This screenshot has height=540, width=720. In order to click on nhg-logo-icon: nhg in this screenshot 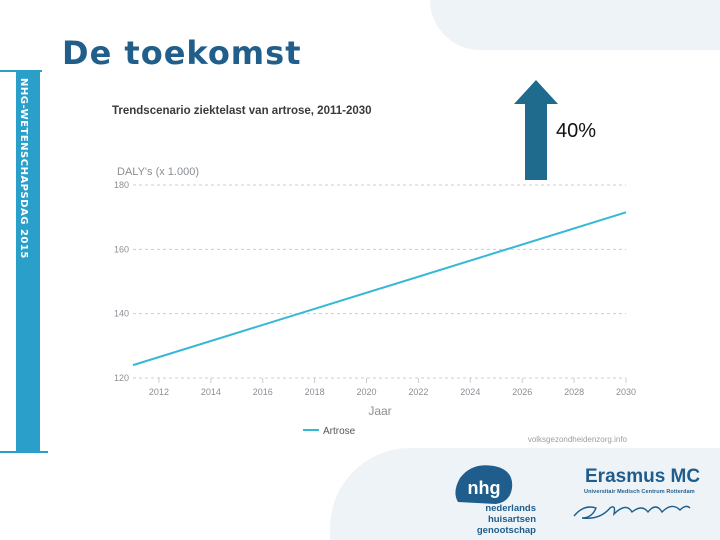, I will do `click(484, 484)`.